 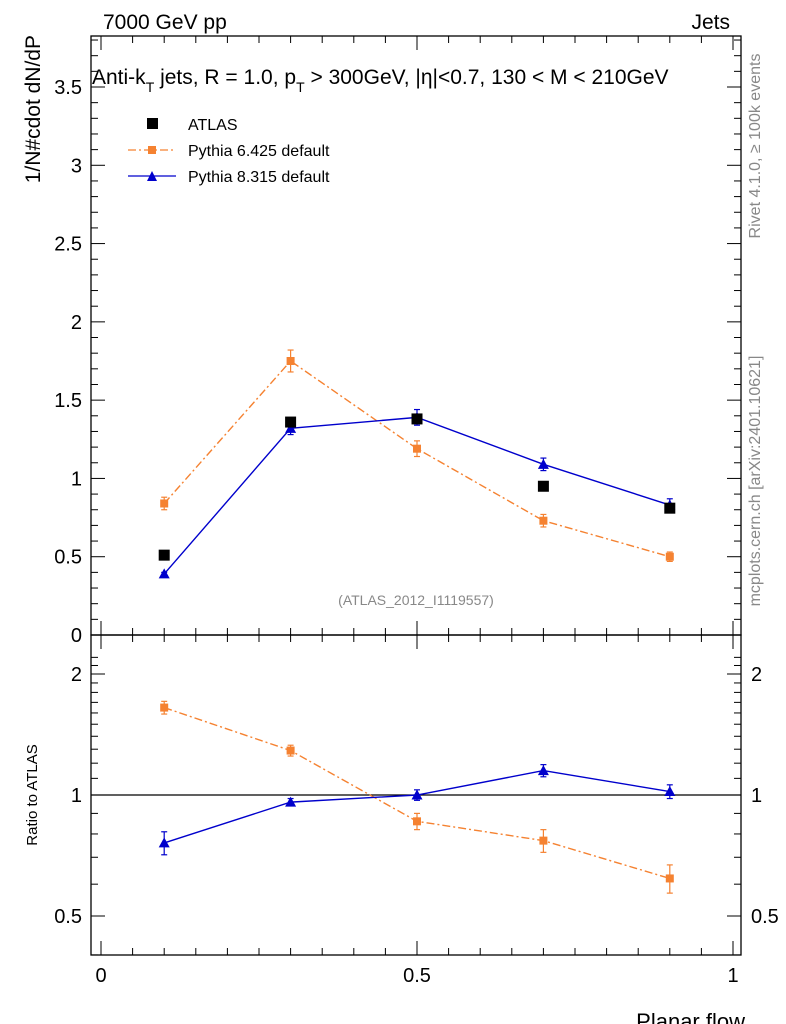 What do you see at coordinates (33, 109) in the screenshot?
I see `main-y-axis-label: 1/N#cdot dN/dP` at bounding box center [33, 109].